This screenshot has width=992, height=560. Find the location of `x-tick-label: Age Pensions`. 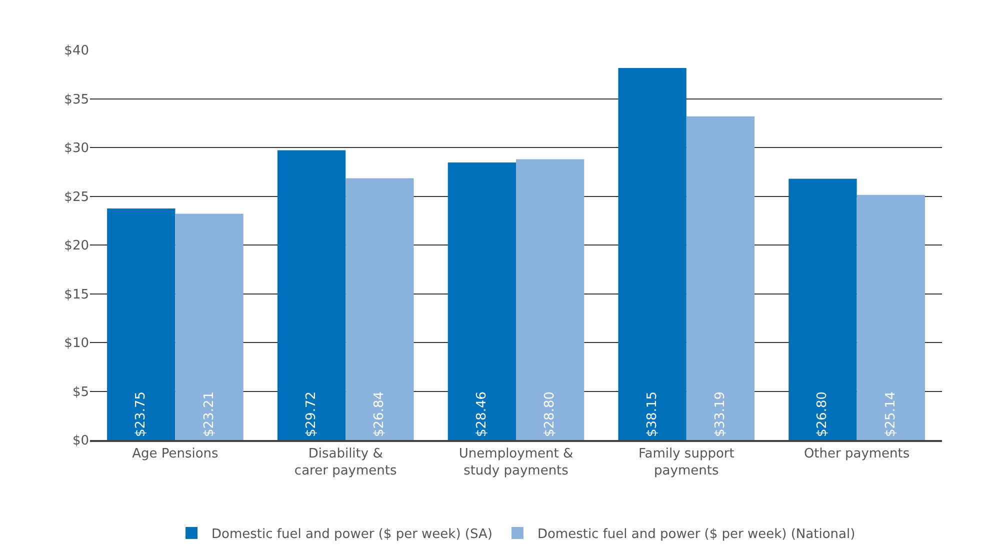

x-tick-label: Age Pensions is located at coordinates (175, 454).